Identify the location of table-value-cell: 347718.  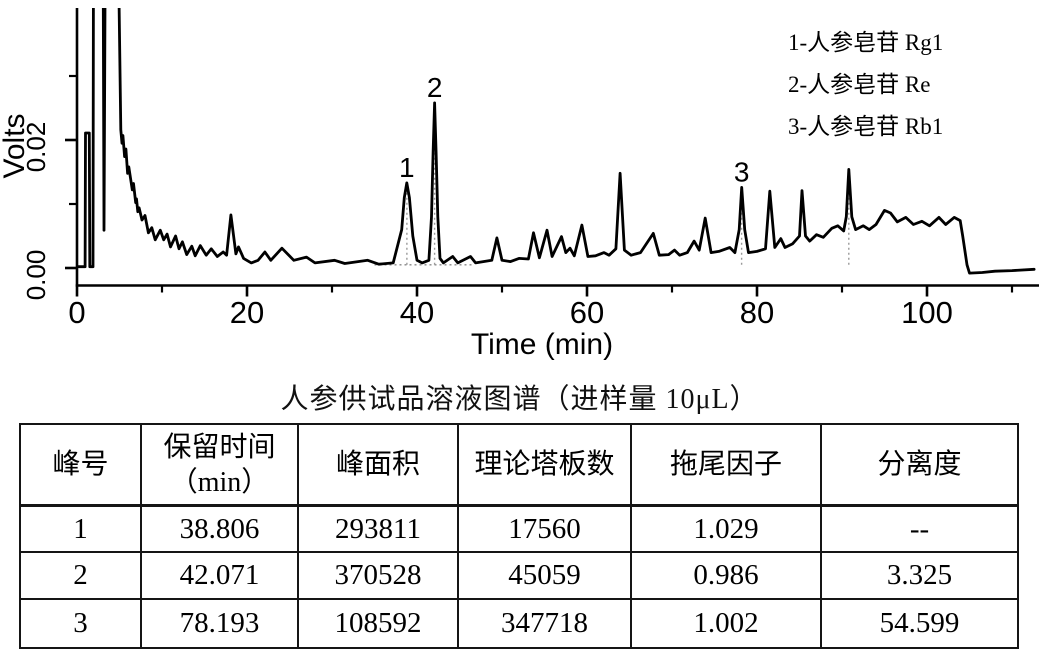
(545, 623).